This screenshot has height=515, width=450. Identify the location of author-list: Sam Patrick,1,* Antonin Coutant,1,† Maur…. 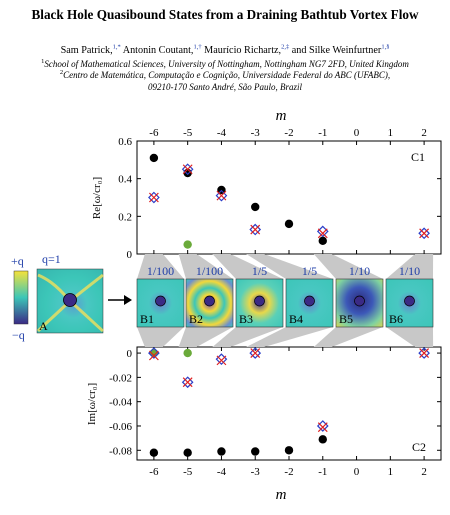
(225, 49).